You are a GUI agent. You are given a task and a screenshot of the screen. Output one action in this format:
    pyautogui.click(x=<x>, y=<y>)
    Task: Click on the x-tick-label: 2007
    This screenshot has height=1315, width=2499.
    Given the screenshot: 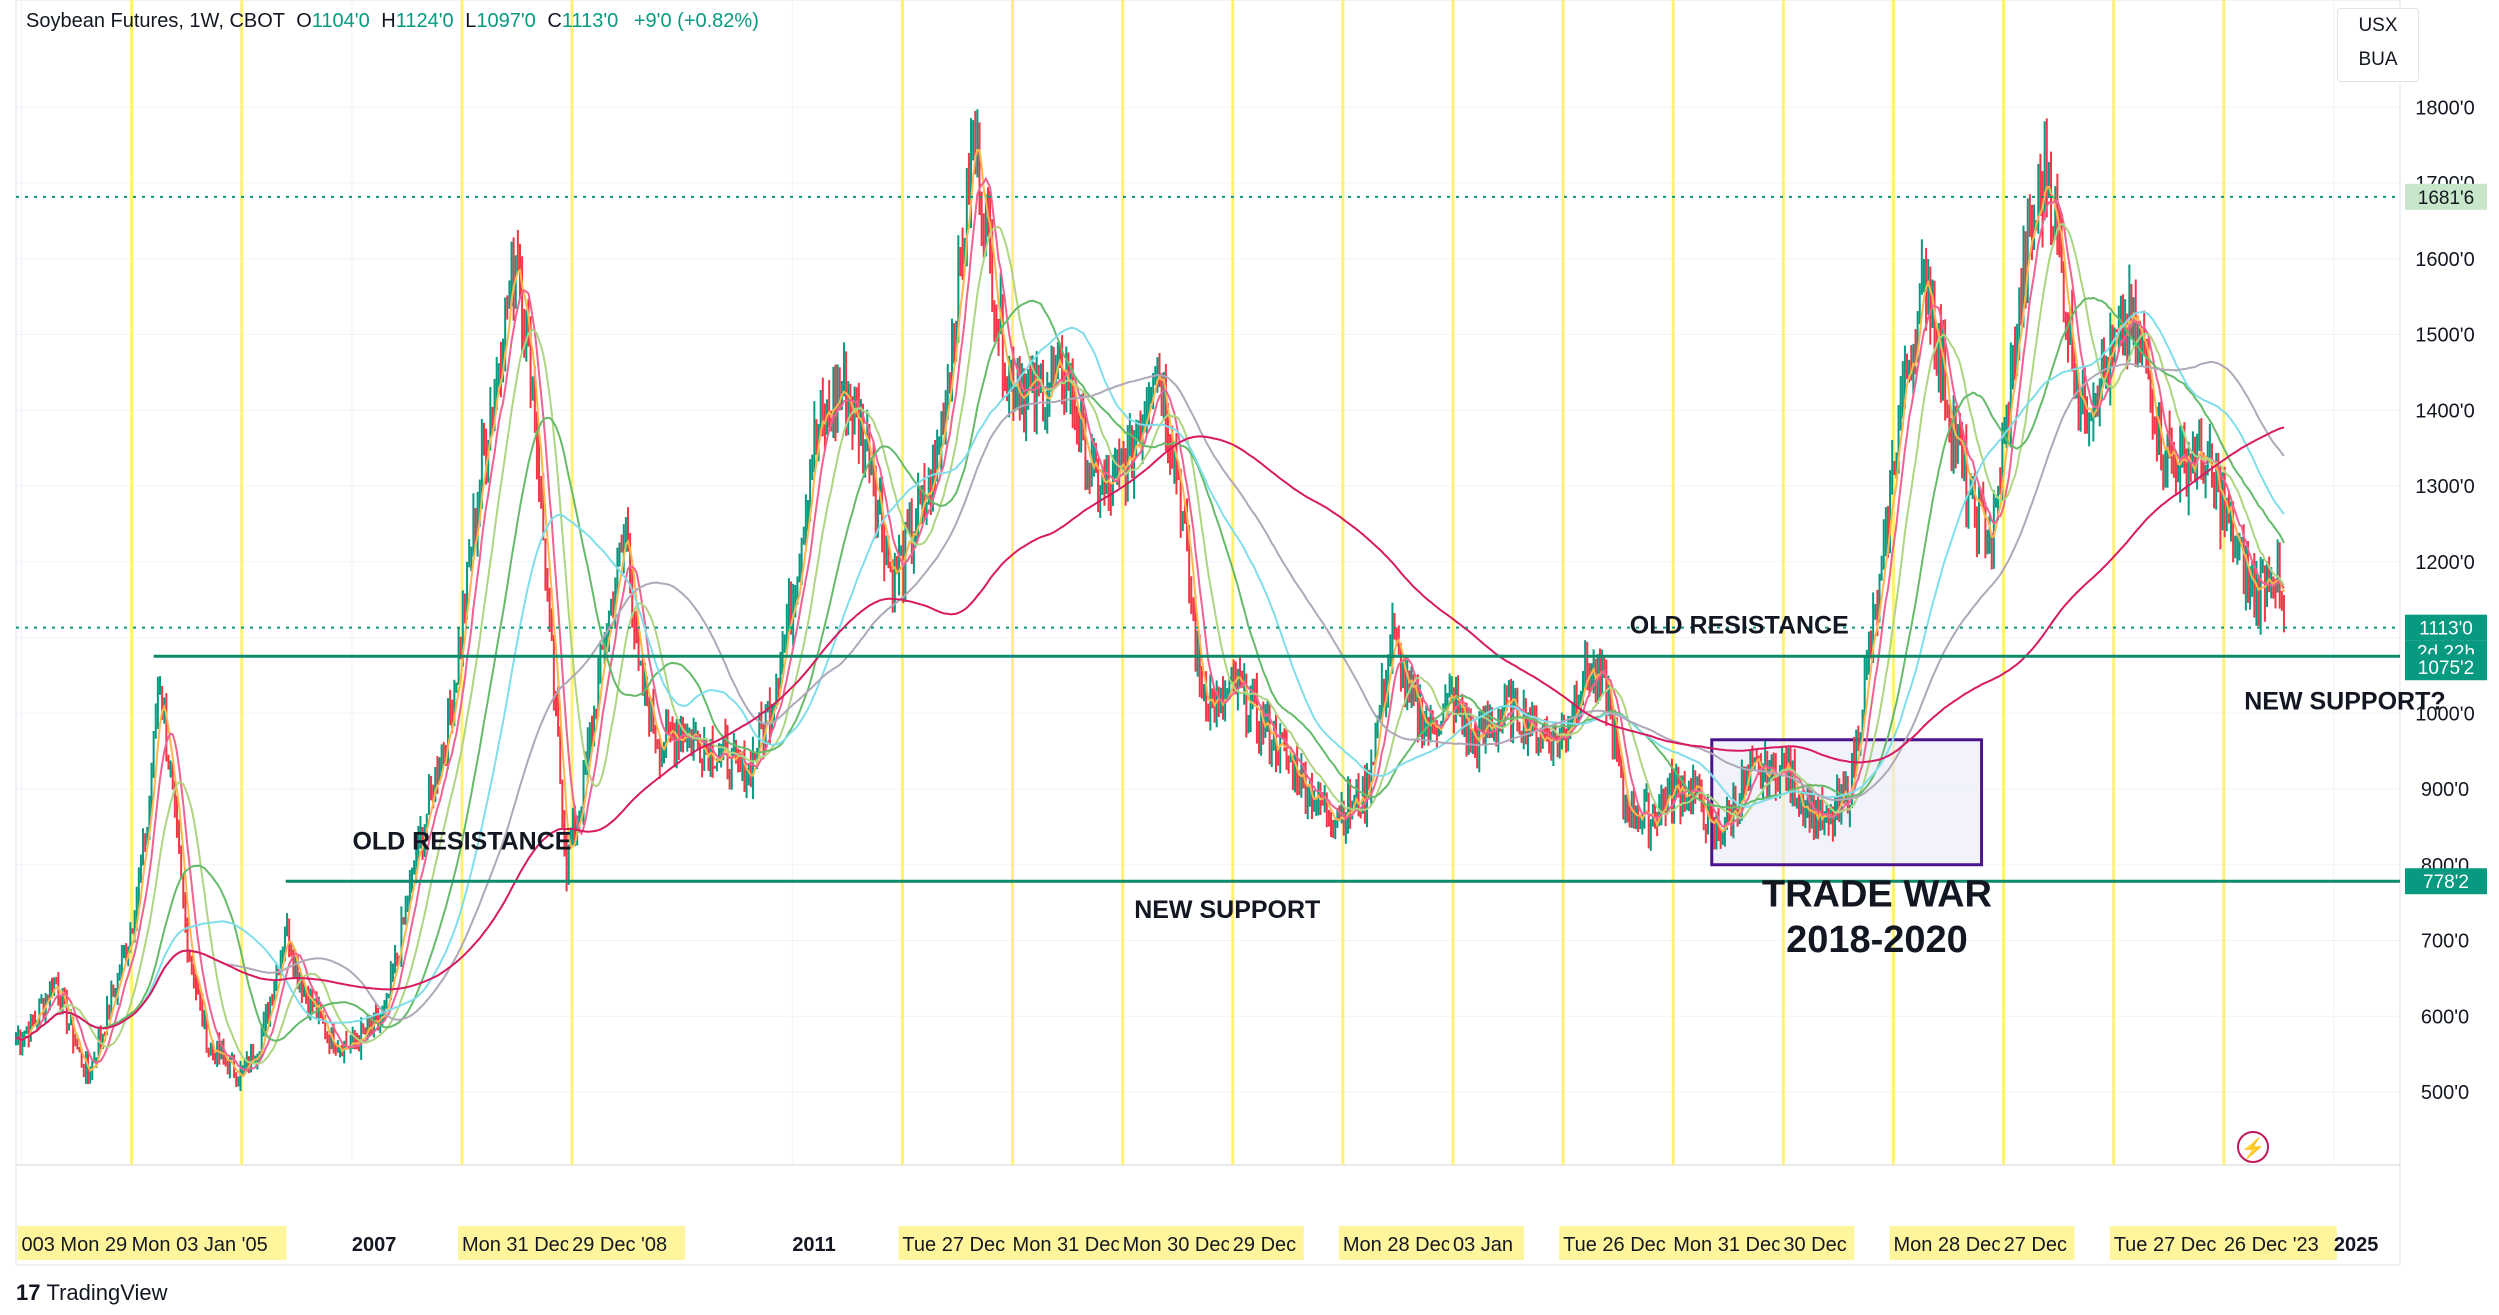 What is the action you would take?
    pyautogui.click(x=374, y=1245)
    